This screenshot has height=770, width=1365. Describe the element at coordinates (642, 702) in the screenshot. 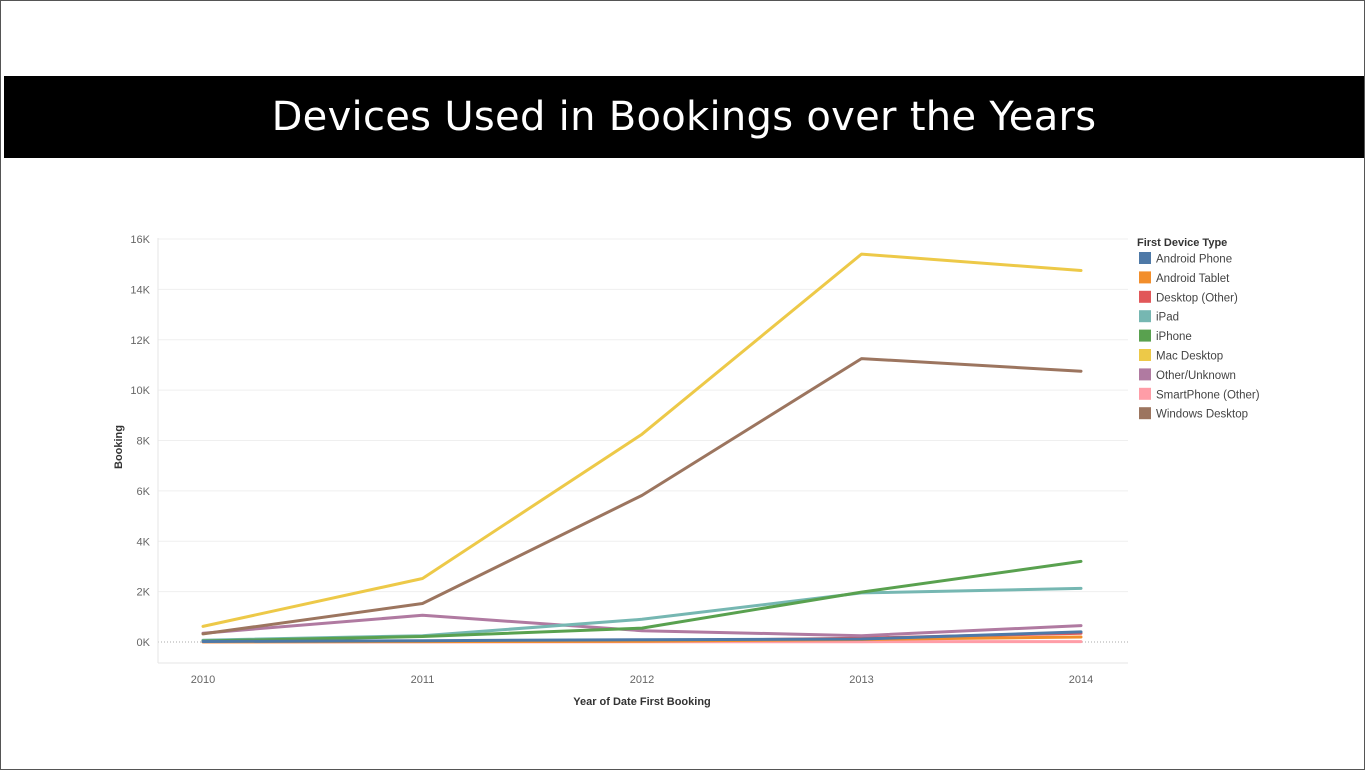

I see `x-axis-title: Year of Date First Booking` at that location.